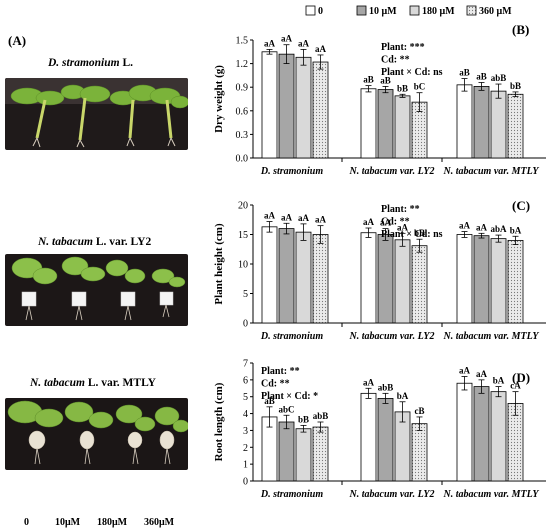  I want to click on photo-mtly-seedlings, so click(96, 434).